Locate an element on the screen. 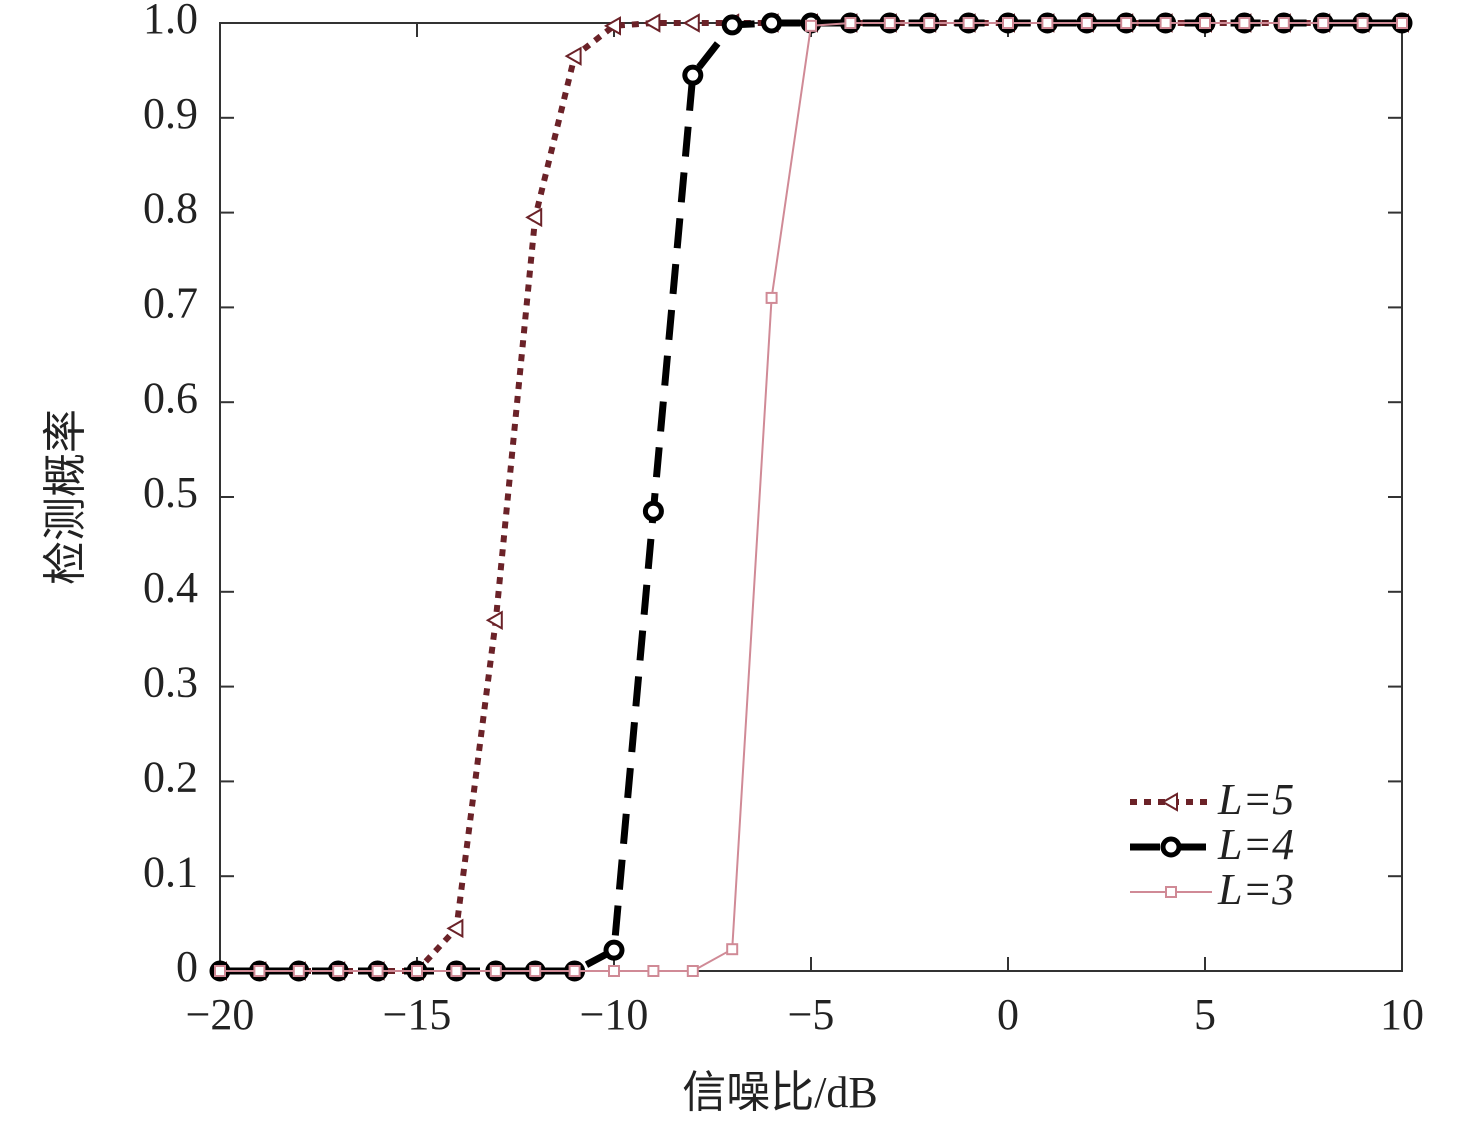  y-tick-label: 0 is located at coordinates (187, 966).